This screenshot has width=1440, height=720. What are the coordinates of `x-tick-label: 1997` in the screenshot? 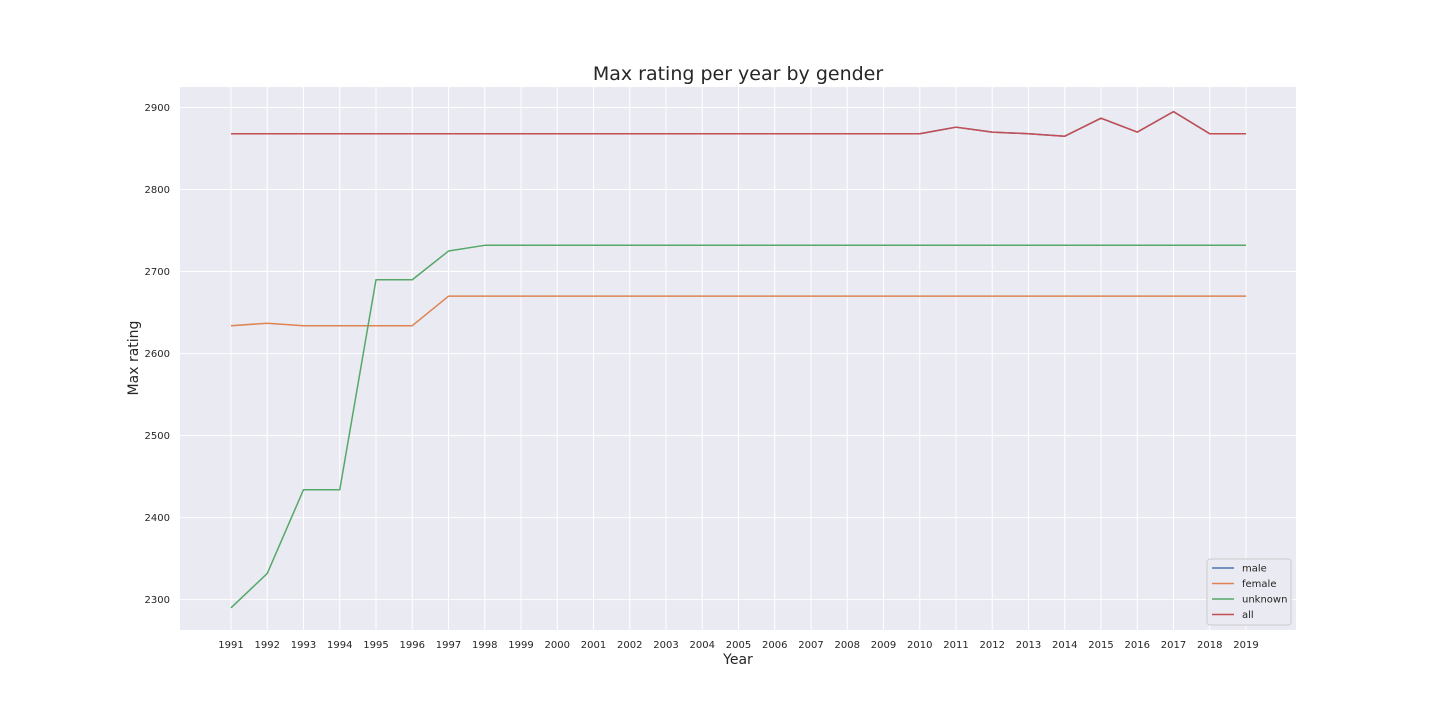 It's located at (448, 645).